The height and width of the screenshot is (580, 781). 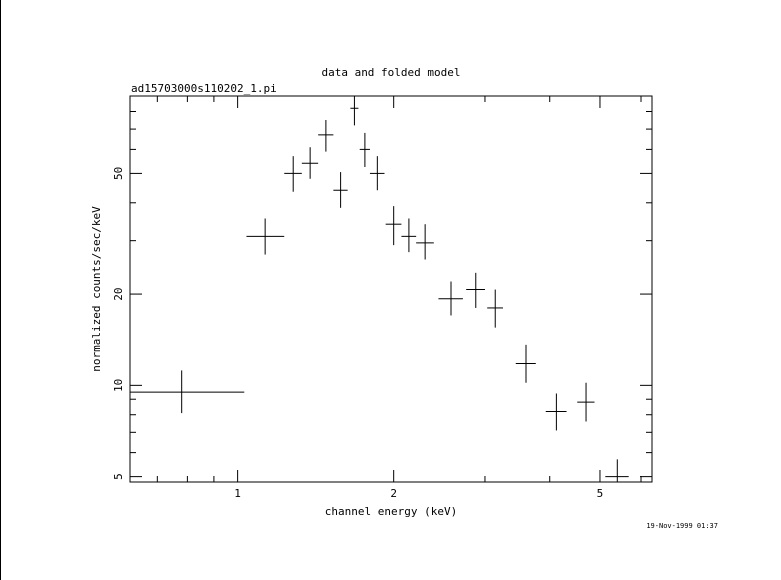 I want to click on y-tick-label: 5, so click(x=118, y=476).